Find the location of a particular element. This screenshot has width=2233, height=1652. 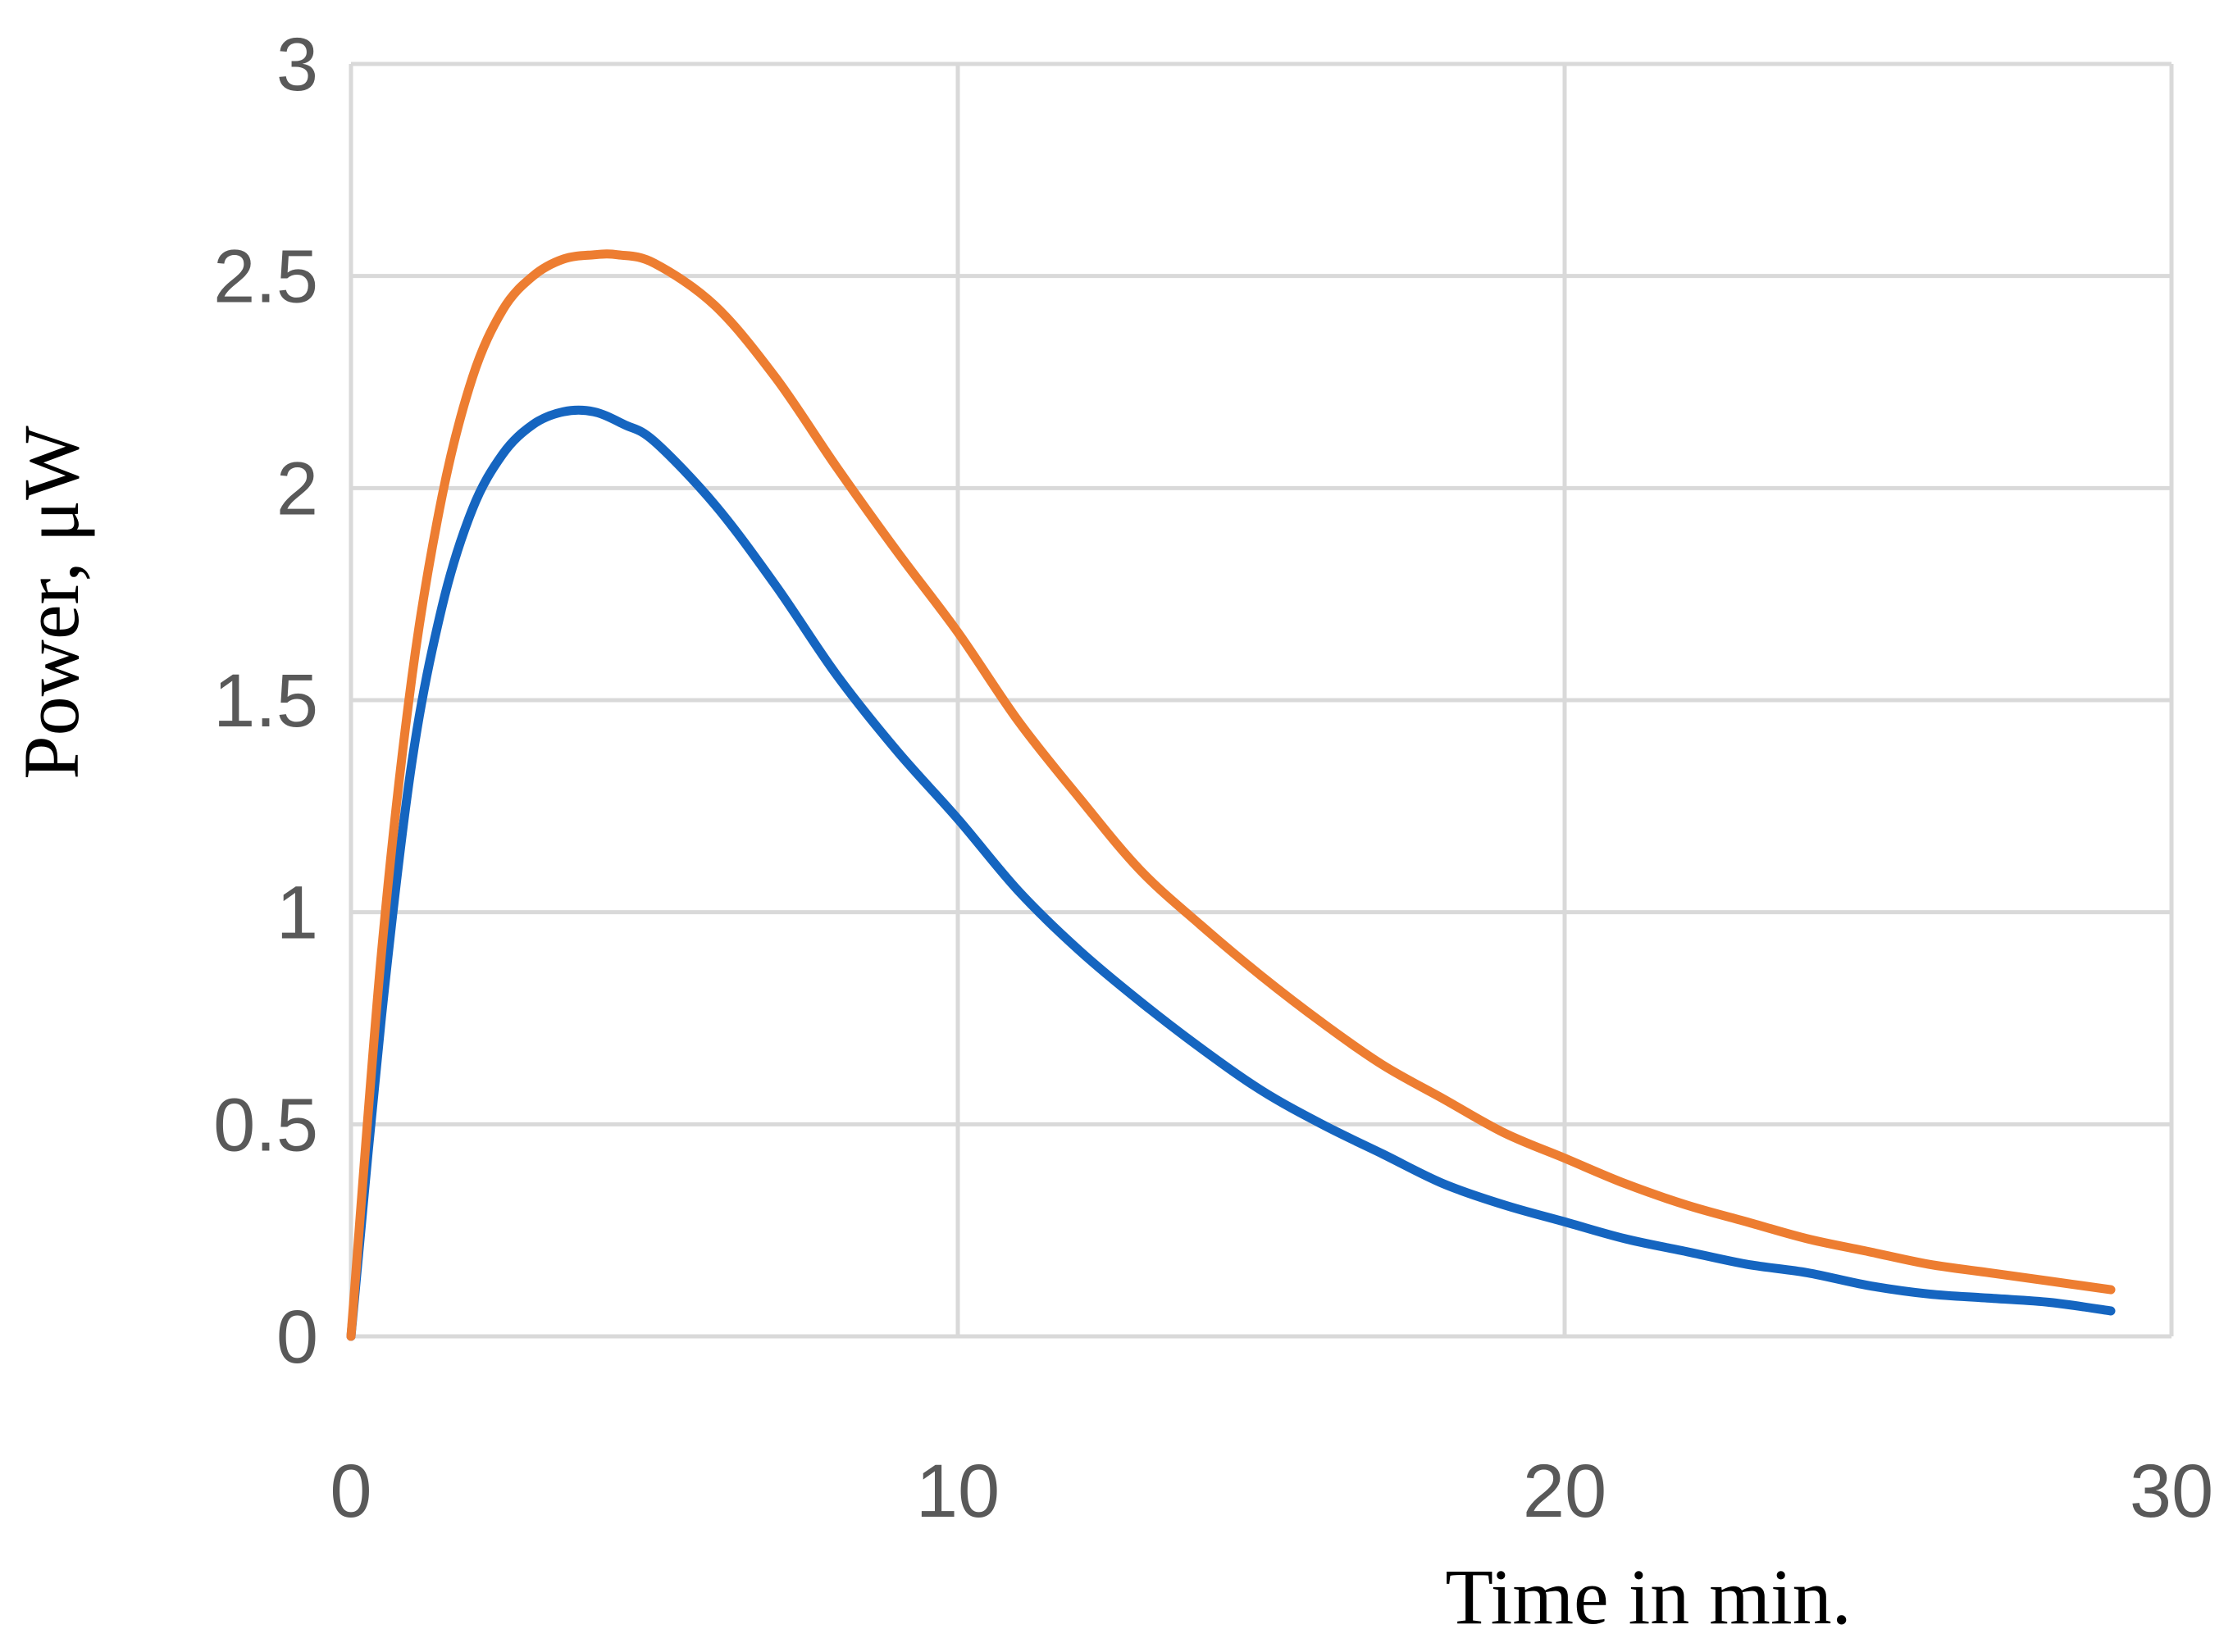

y-tick-label: 1.5 is located at coordinates (265, 701).